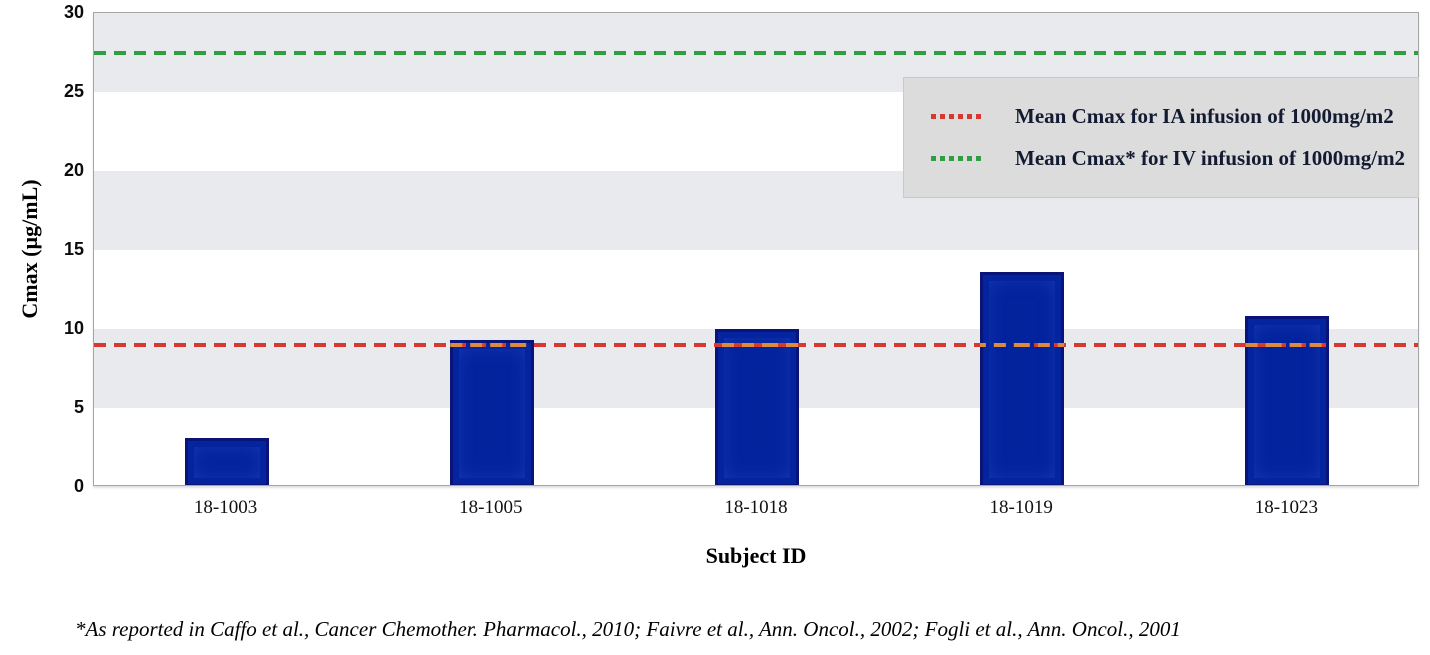 The height and width of the screenshot is (655, 1430). I want to click on ia-dashed-line-sample, so click(956, 116).